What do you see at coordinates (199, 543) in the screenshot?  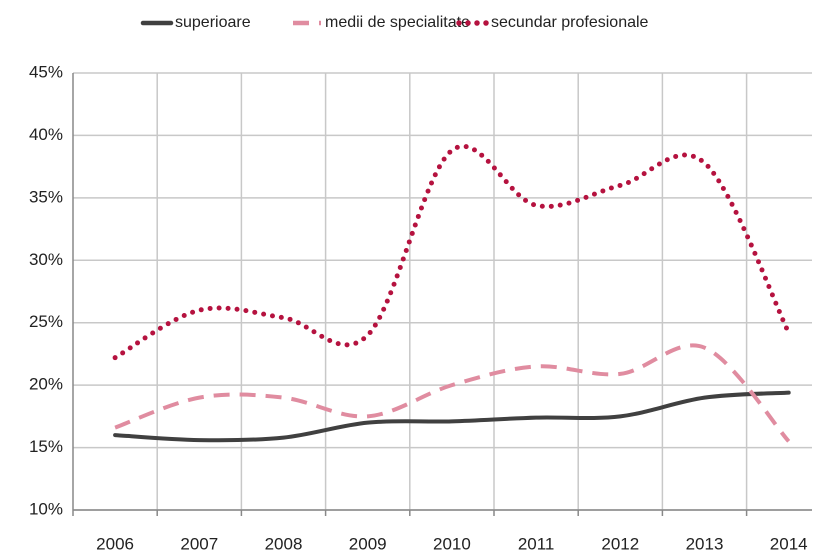 I see `x-tick-label: 2007` at bounding box center [199, 543].